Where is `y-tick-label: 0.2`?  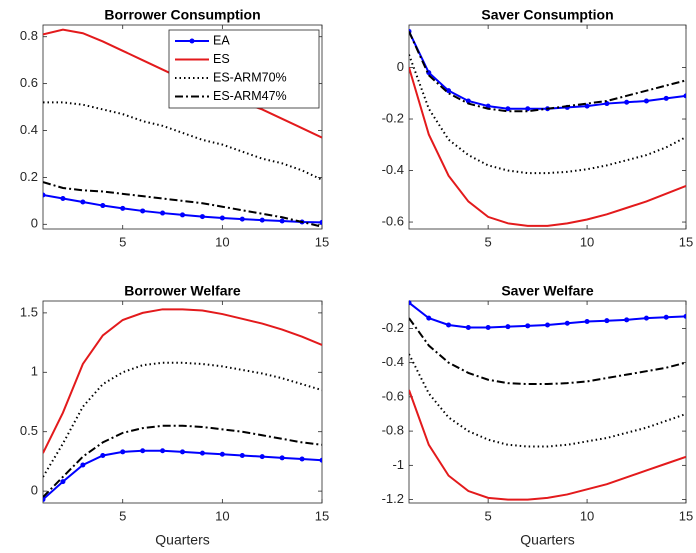 y-tick-label: 0.2 is located at coordinates (29, 176).